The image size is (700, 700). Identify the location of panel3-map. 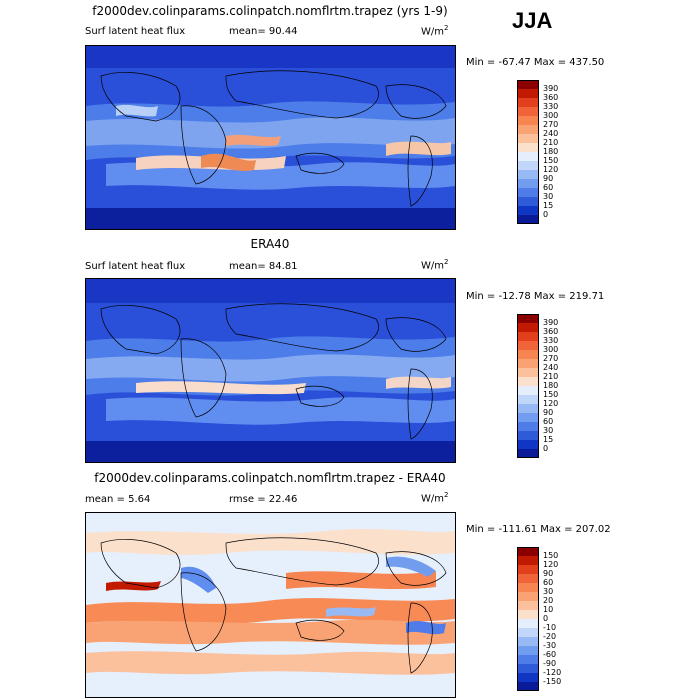
(270, 605).